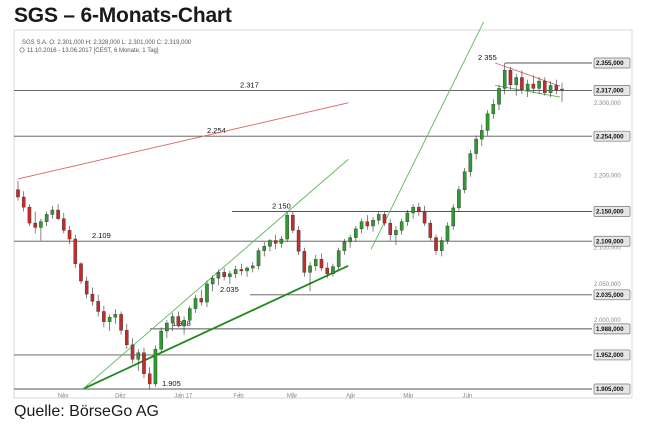 This screenshot has height=436, width=650. What do you see at coordinates (281, 206) in the screenshot?
I see `level-label: 2 150` at bounding box center [281, 206].